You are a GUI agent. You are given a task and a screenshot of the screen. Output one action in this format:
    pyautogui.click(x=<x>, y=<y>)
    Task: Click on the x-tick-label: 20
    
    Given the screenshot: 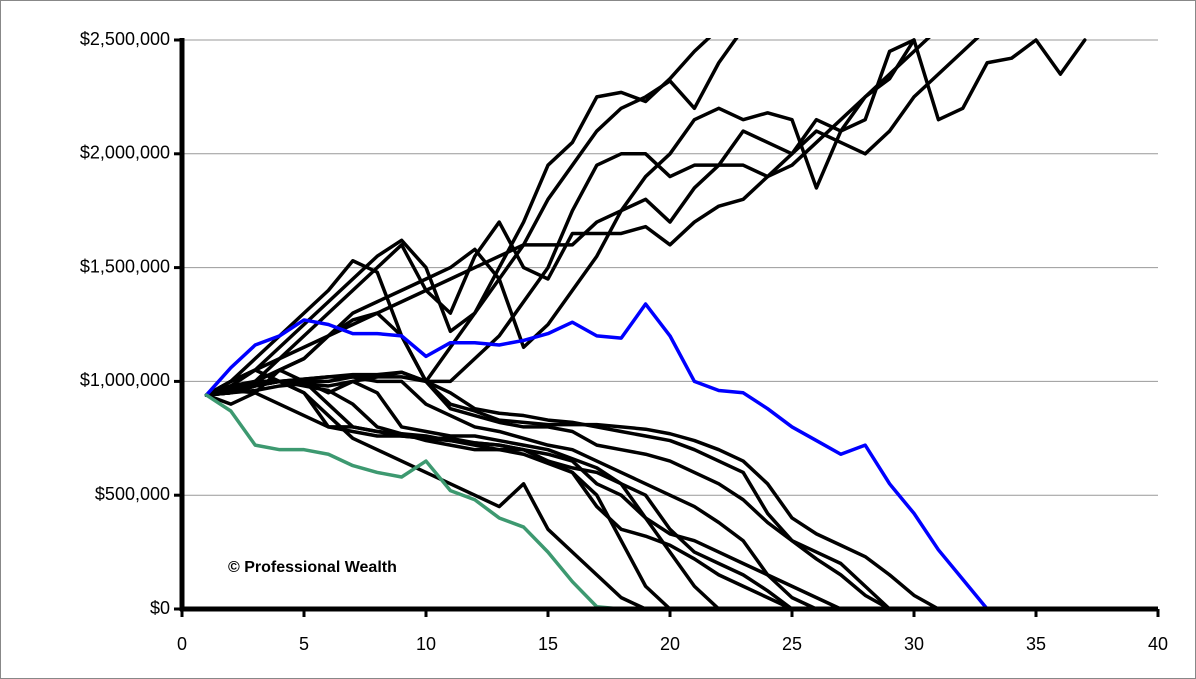 What is the action you would take?
    pyautogui.click(x=670, y=644)
    